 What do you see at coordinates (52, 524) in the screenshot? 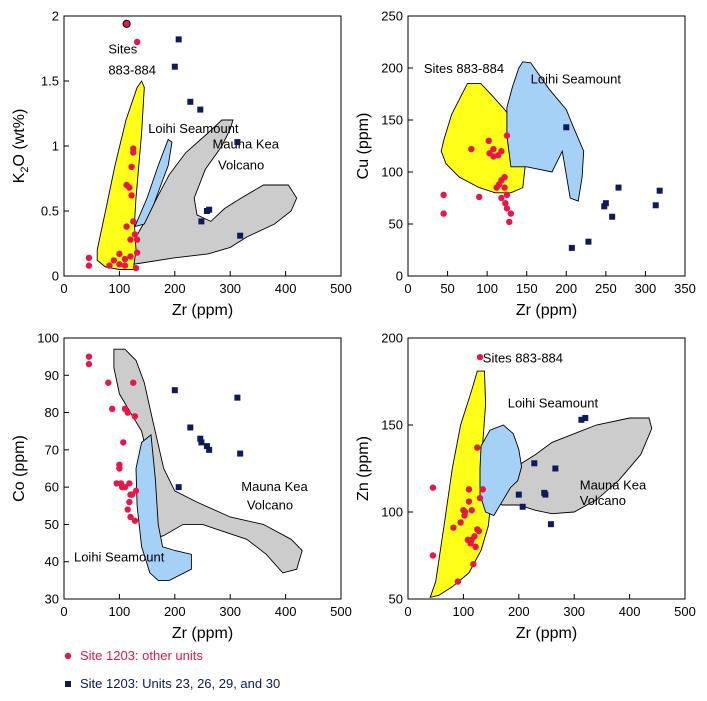
I see `y-tick-label: 50` at bounding box center [52, 524].